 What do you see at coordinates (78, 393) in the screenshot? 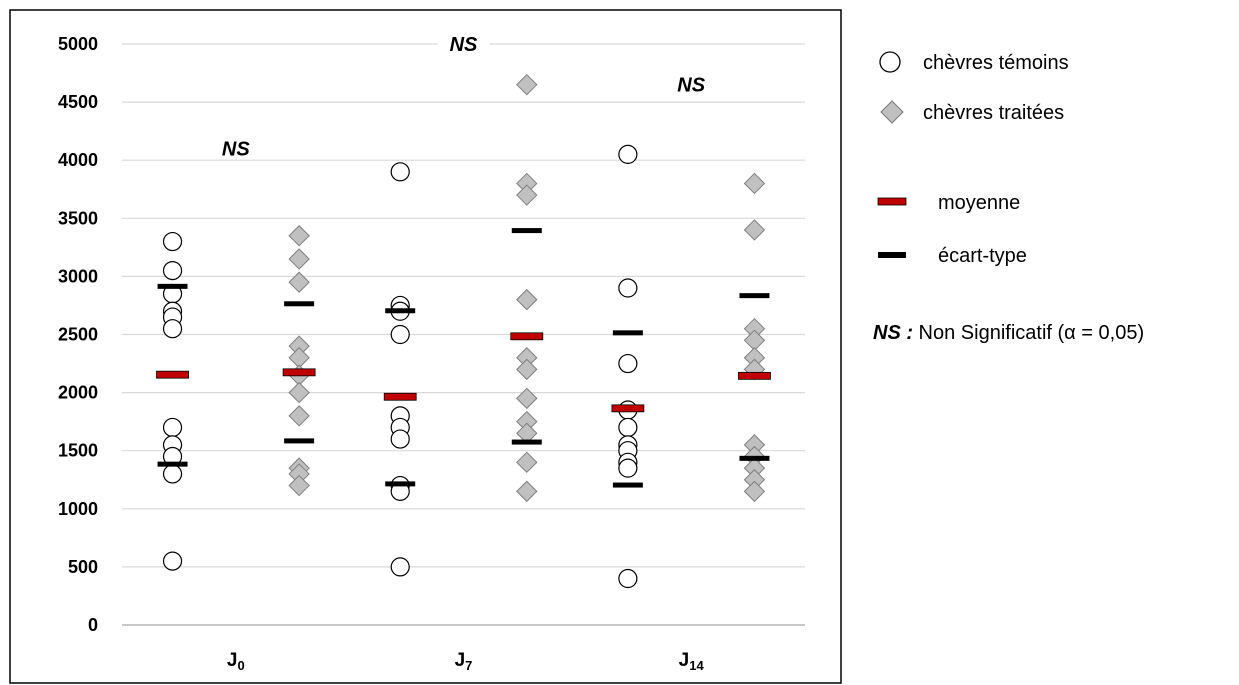
I see `y-tick-label-2000: 2000` at bounding box center [78, 393].